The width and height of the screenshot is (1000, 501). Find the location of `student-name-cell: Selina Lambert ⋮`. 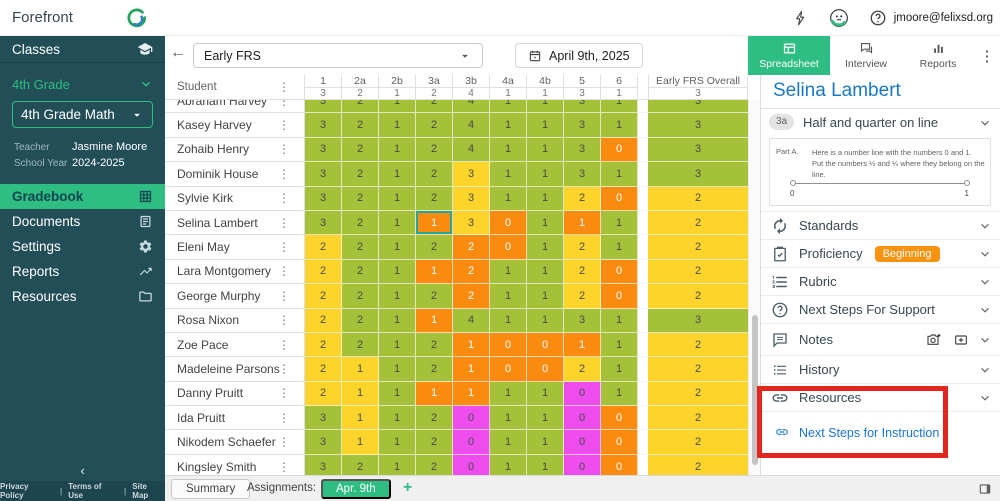

student-name-cell: Selina Lambert ⋮ is located at coordinates (235, 223).